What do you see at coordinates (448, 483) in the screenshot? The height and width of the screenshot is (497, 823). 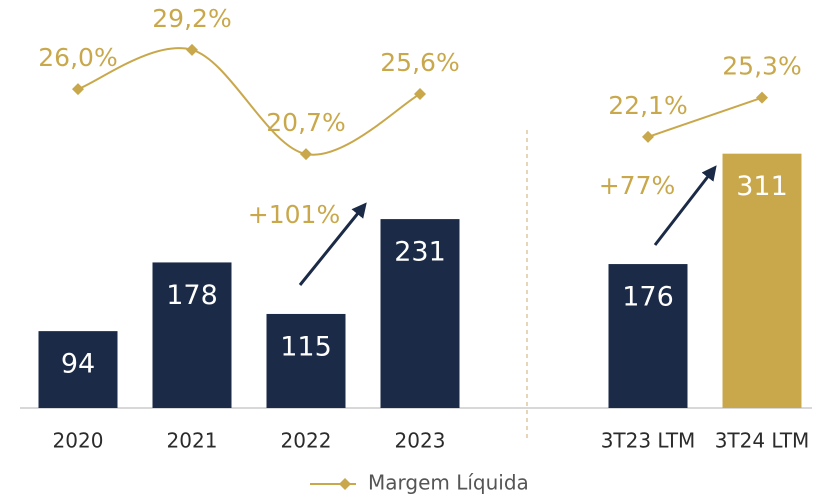 I see `legend-label: Margem Líquida` at bounding box center [448, 483].